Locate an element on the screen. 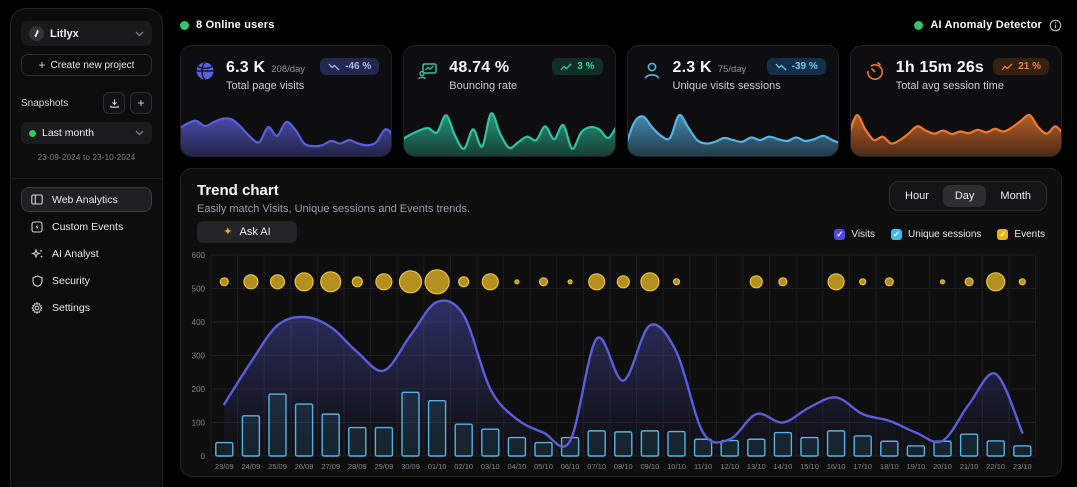 The height and width of the screenshot is (487, 1077). svg-text: 200 is located at coordinates (199, 389).